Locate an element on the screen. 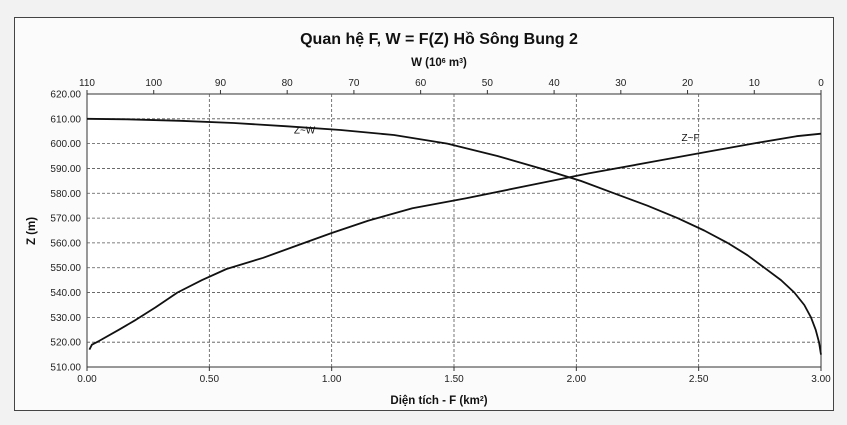 This screenshot has width=847, height=425. top-tick-label: 10 is located at coordinates (755, 83).